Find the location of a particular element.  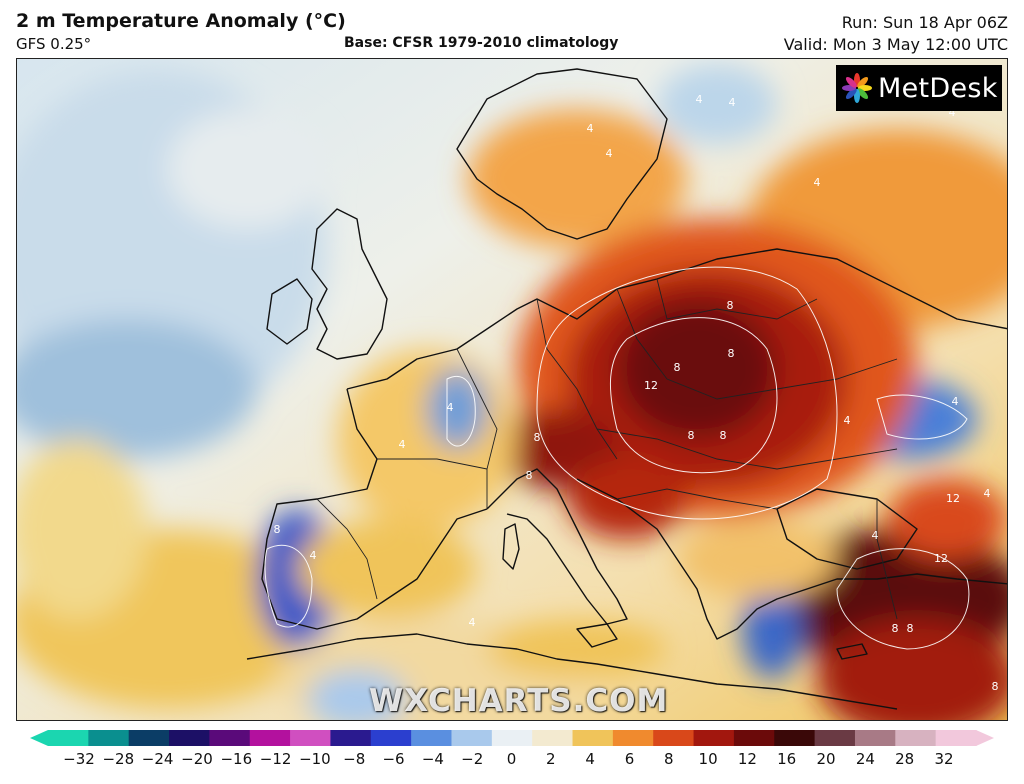

colorbar-tick-label: −8 is located at coordinates (354, 759).